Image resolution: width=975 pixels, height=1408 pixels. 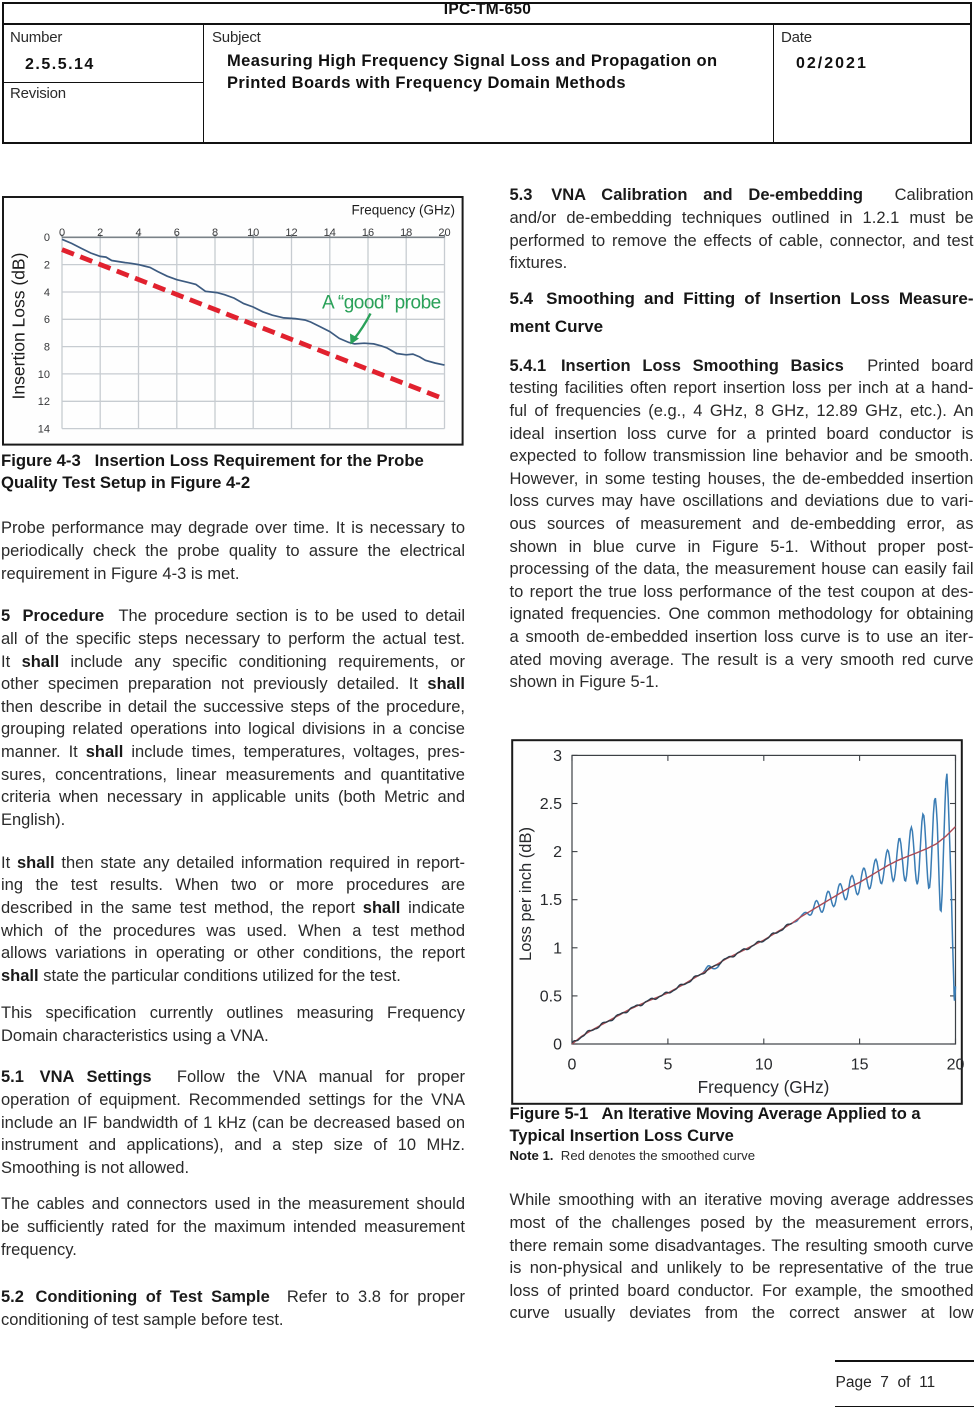 What do you see at coordinates (526, 894) in the screenshot?
I see `svg-text: Loss per inch (dB)` at bounding box center [526, 894].